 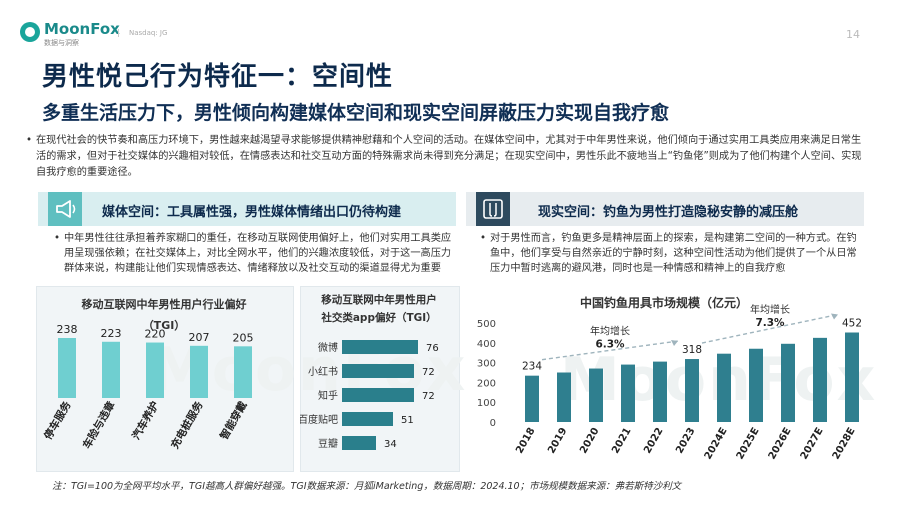 What do you see at coordinates (589, 441) in the screenshot?
I see `chart3-x-label: 2020` at bounding box center [589, 441].